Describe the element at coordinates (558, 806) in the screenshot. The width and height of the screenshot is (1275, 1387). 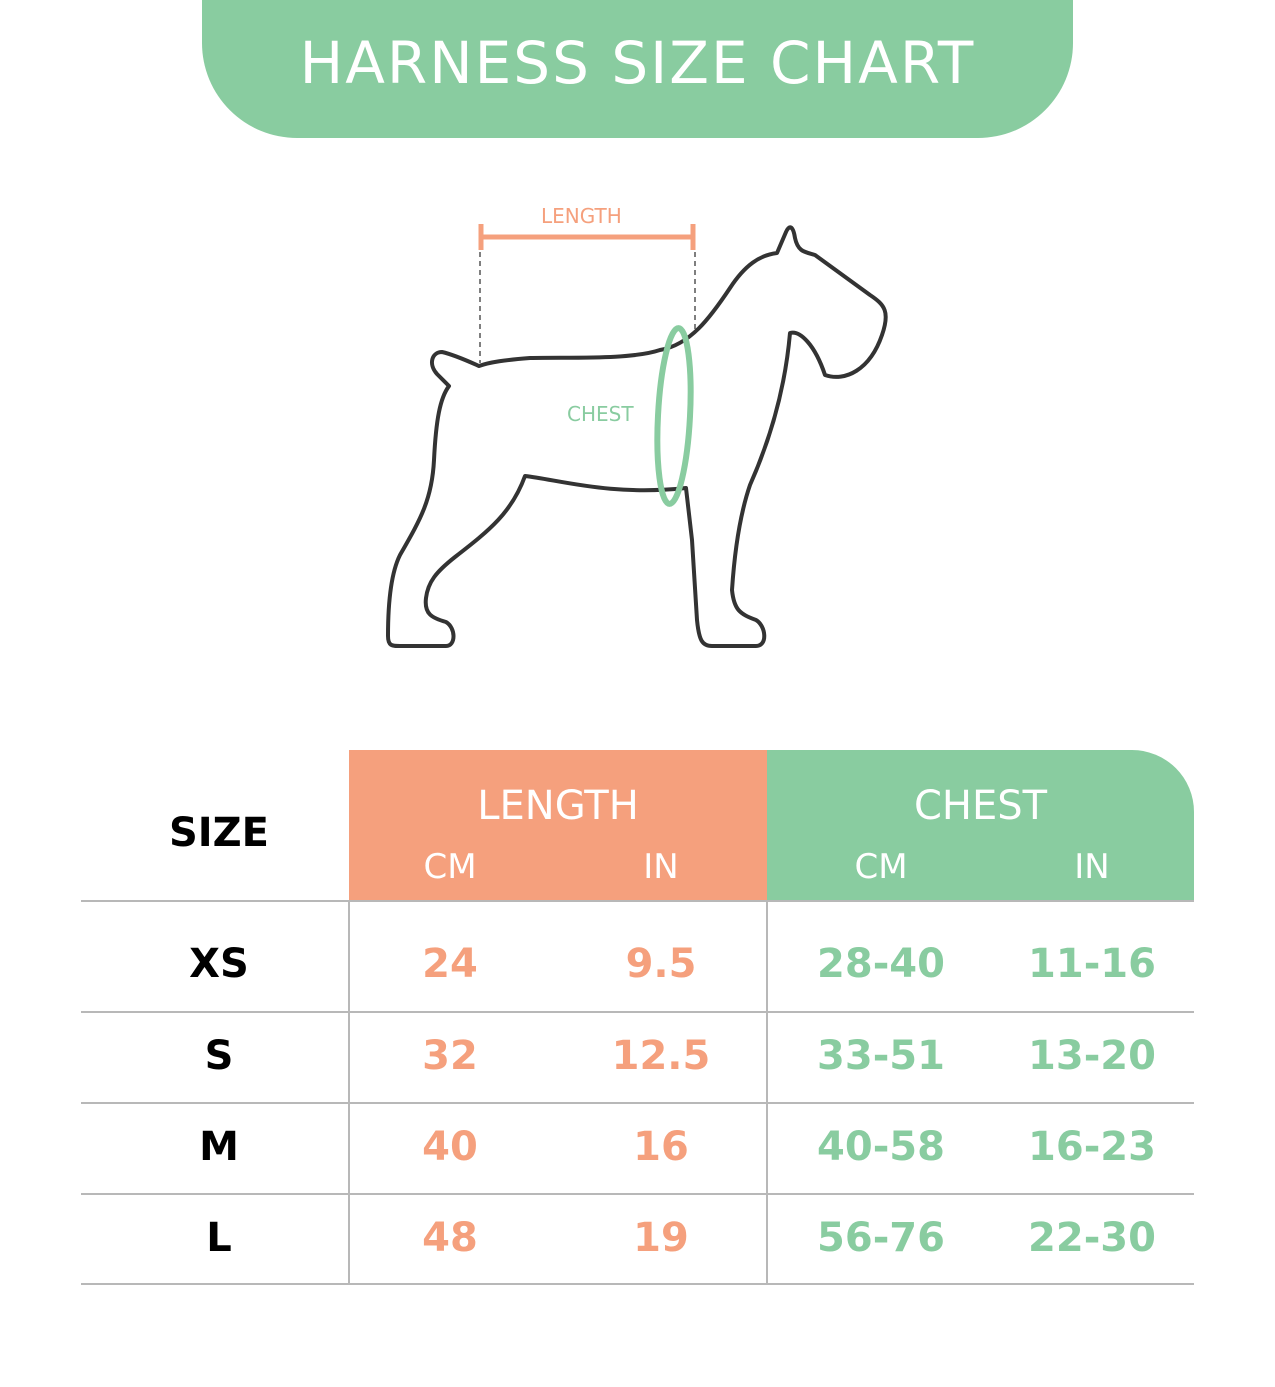
I see `length-header: LENGTH` at that location.